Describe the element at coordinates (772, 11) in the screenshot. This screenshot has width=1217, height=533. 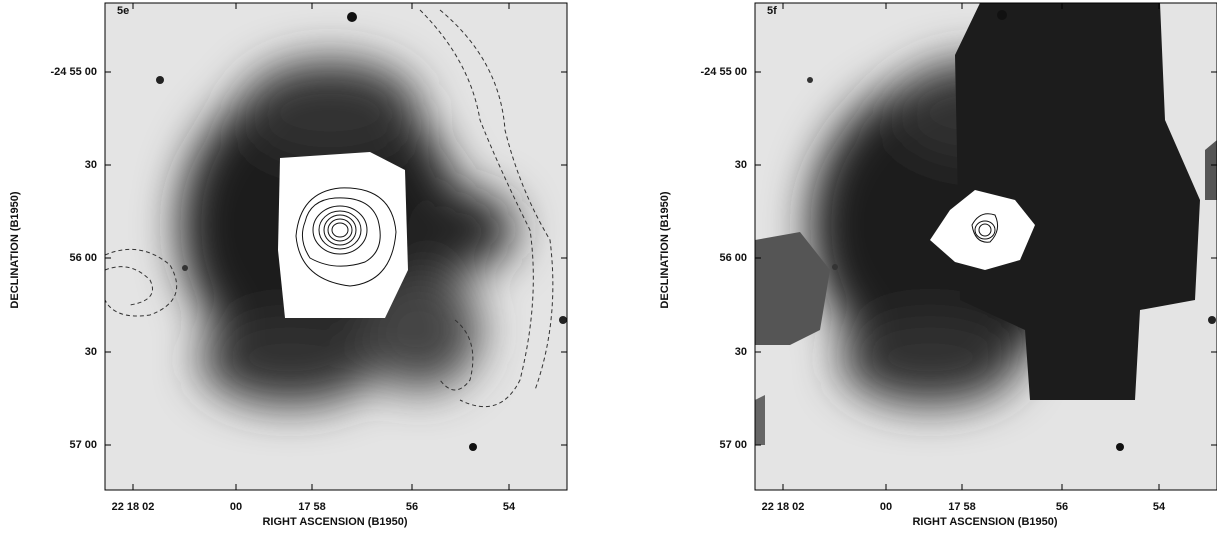
I see `panel-label: 5f` at that location.